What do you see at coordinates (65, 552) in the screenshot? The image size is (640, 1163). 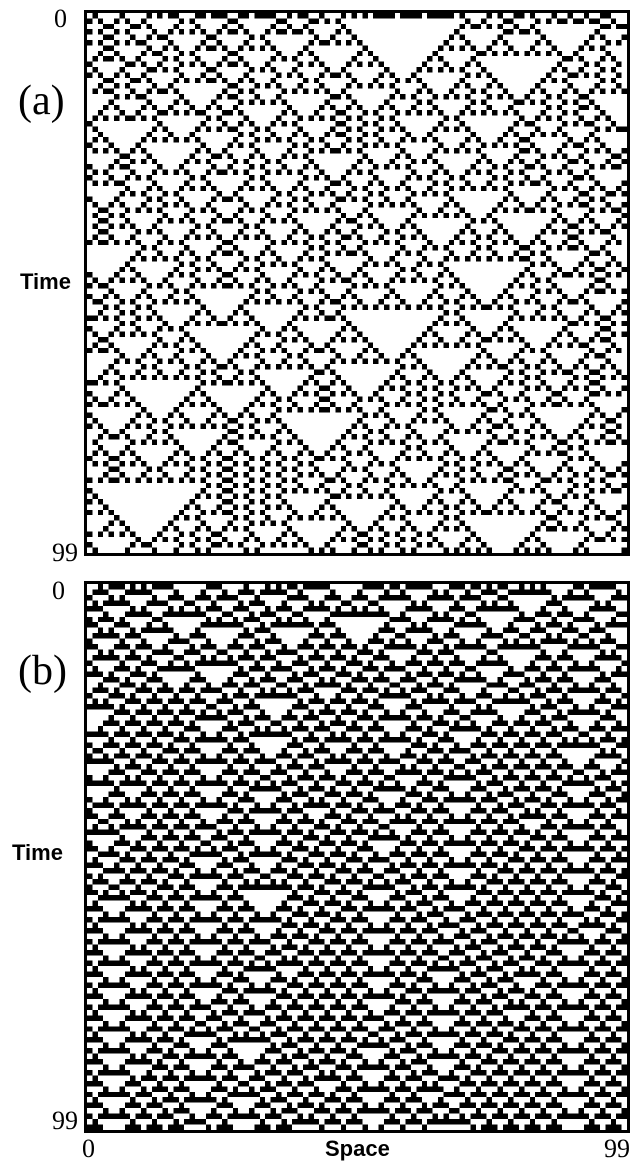 I see `panel-a-time-tick-99: 99` at bounding box center [65, 552].